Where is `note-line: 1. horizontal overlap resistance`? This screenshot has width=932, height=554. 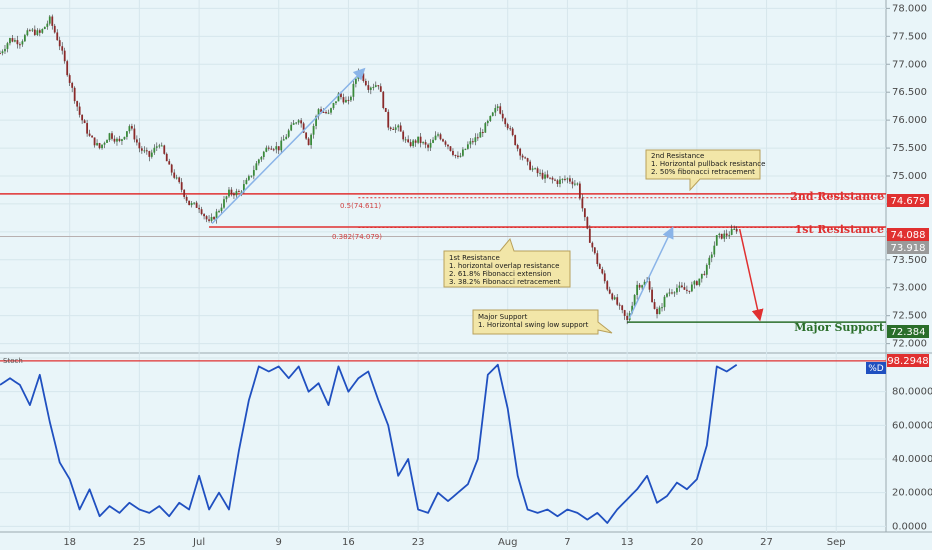
note-line: 1. horizontal overlap resistance is located at coordinates (504, 266).